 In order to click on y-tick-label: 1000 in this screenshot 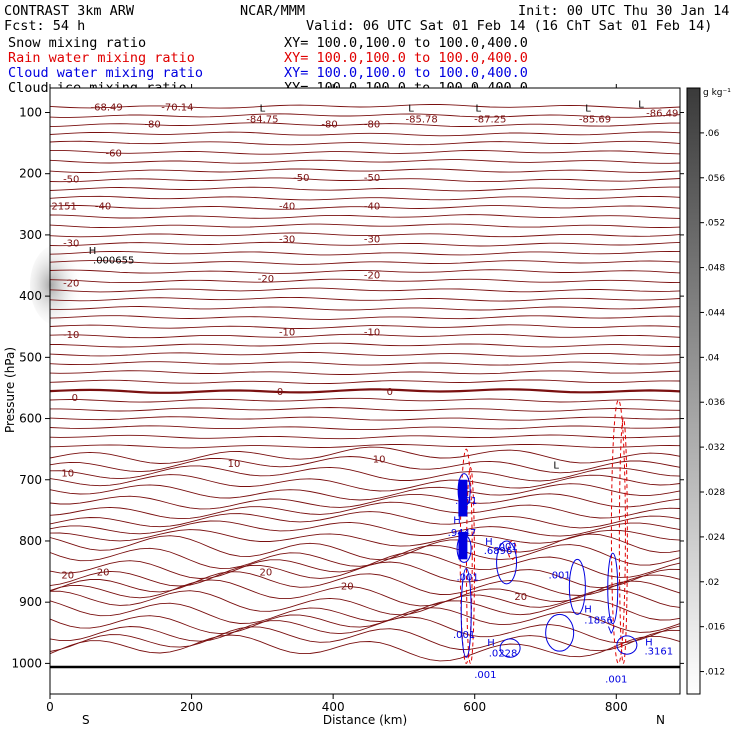, I will do `click(26, 663)`.